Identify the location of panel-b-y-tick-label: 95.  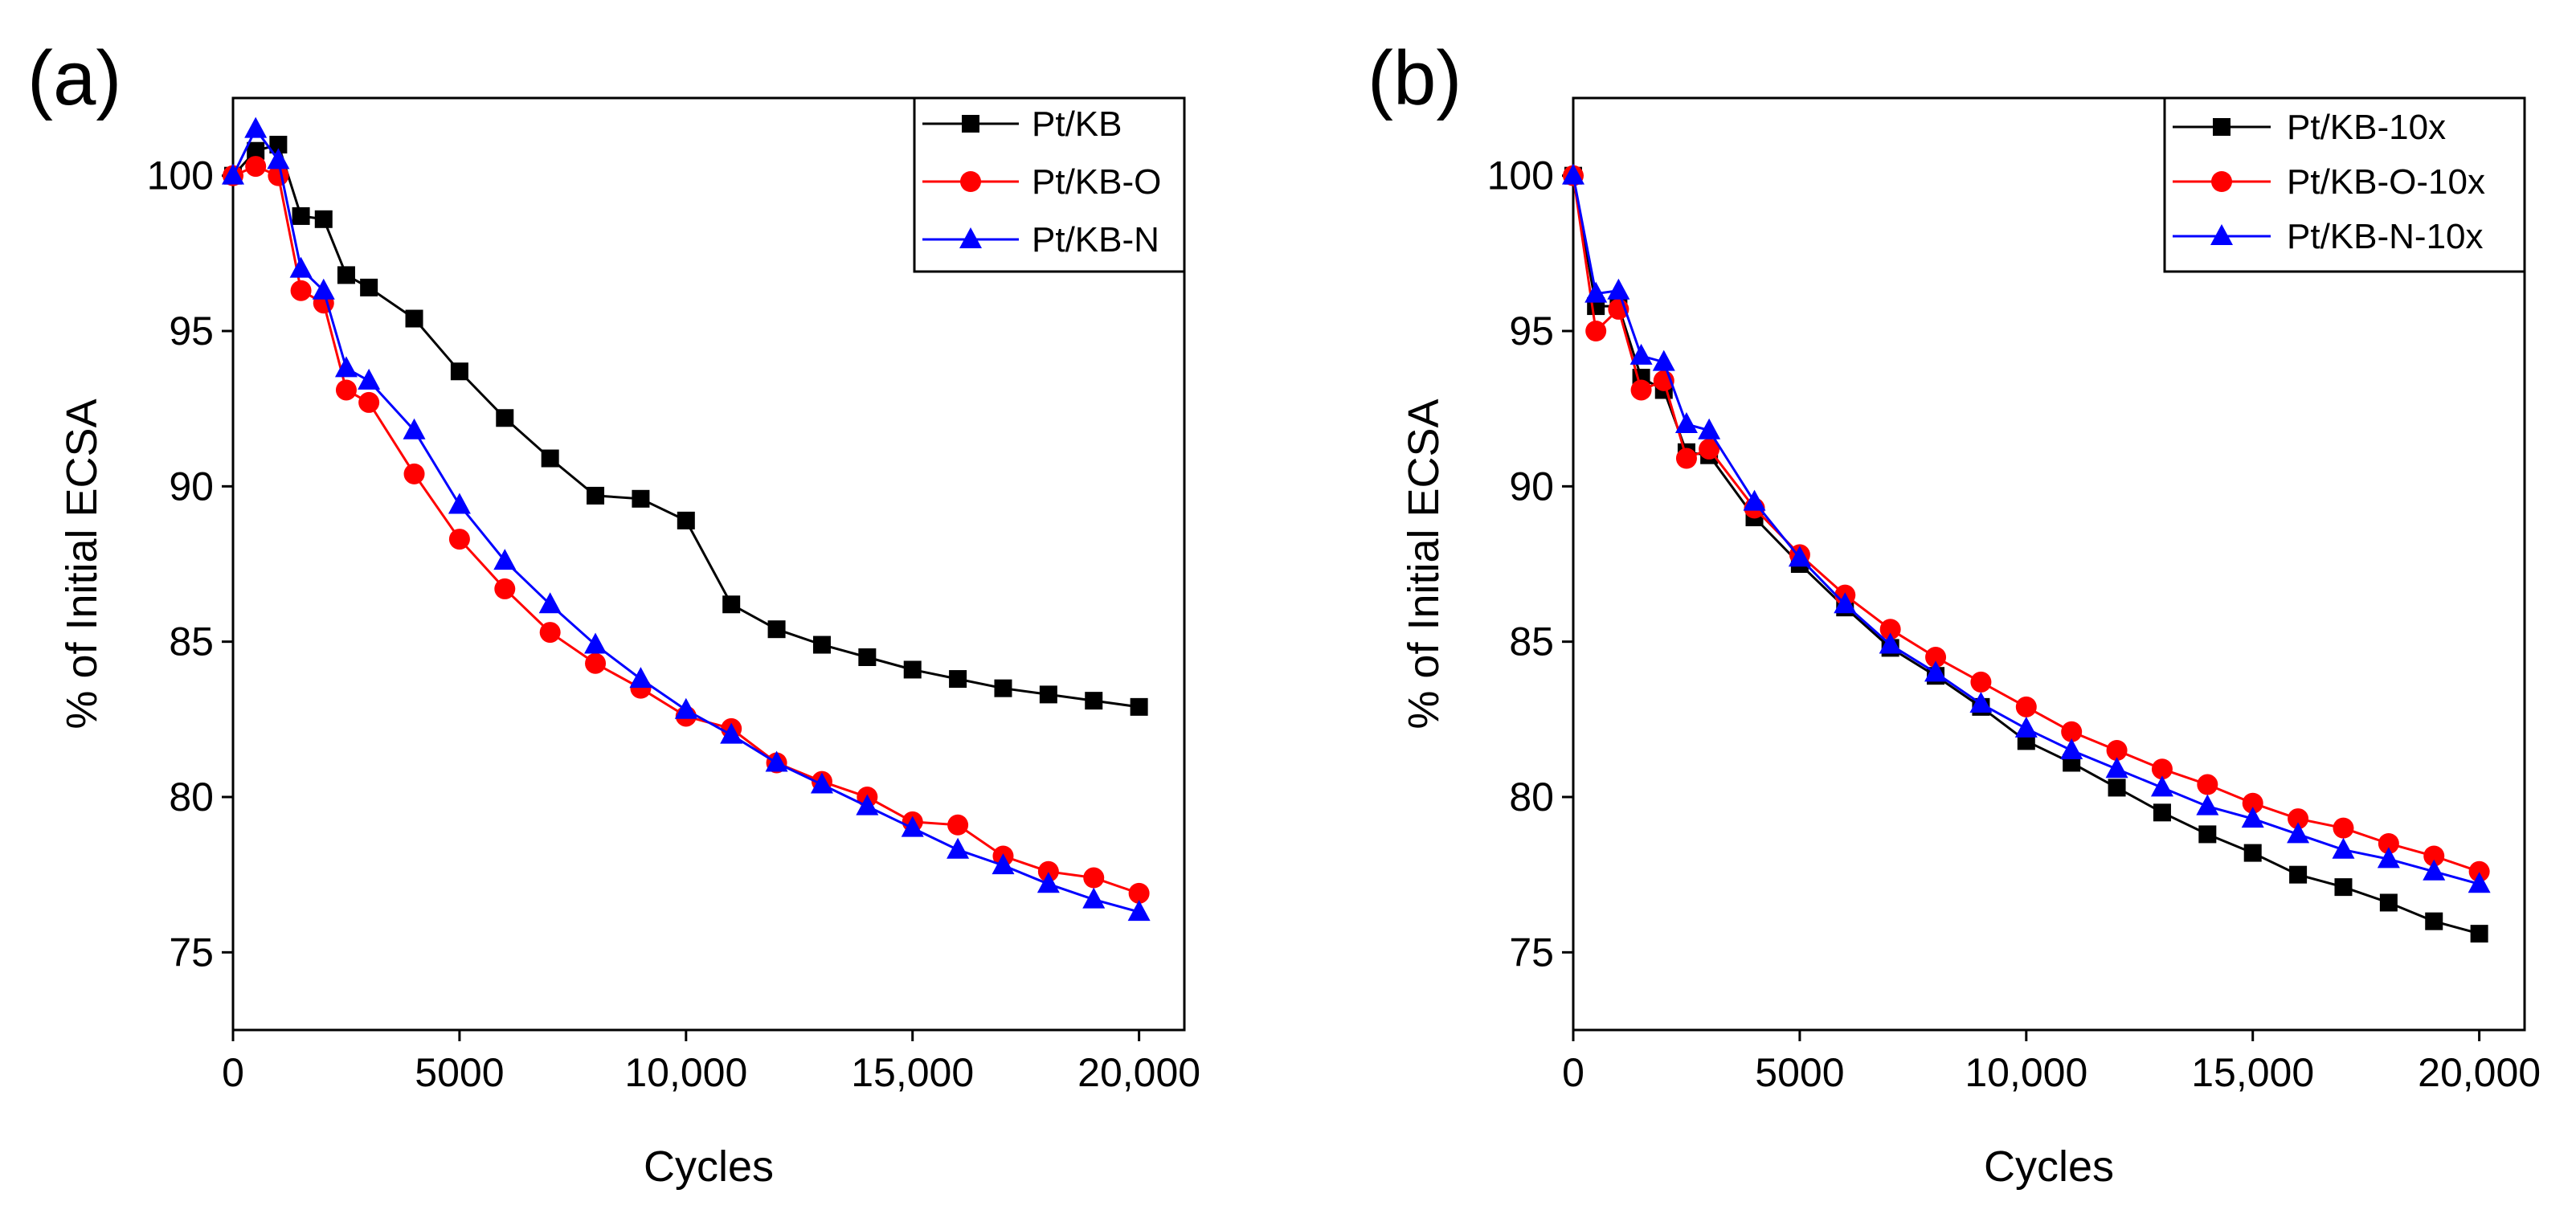
(1531, 331).